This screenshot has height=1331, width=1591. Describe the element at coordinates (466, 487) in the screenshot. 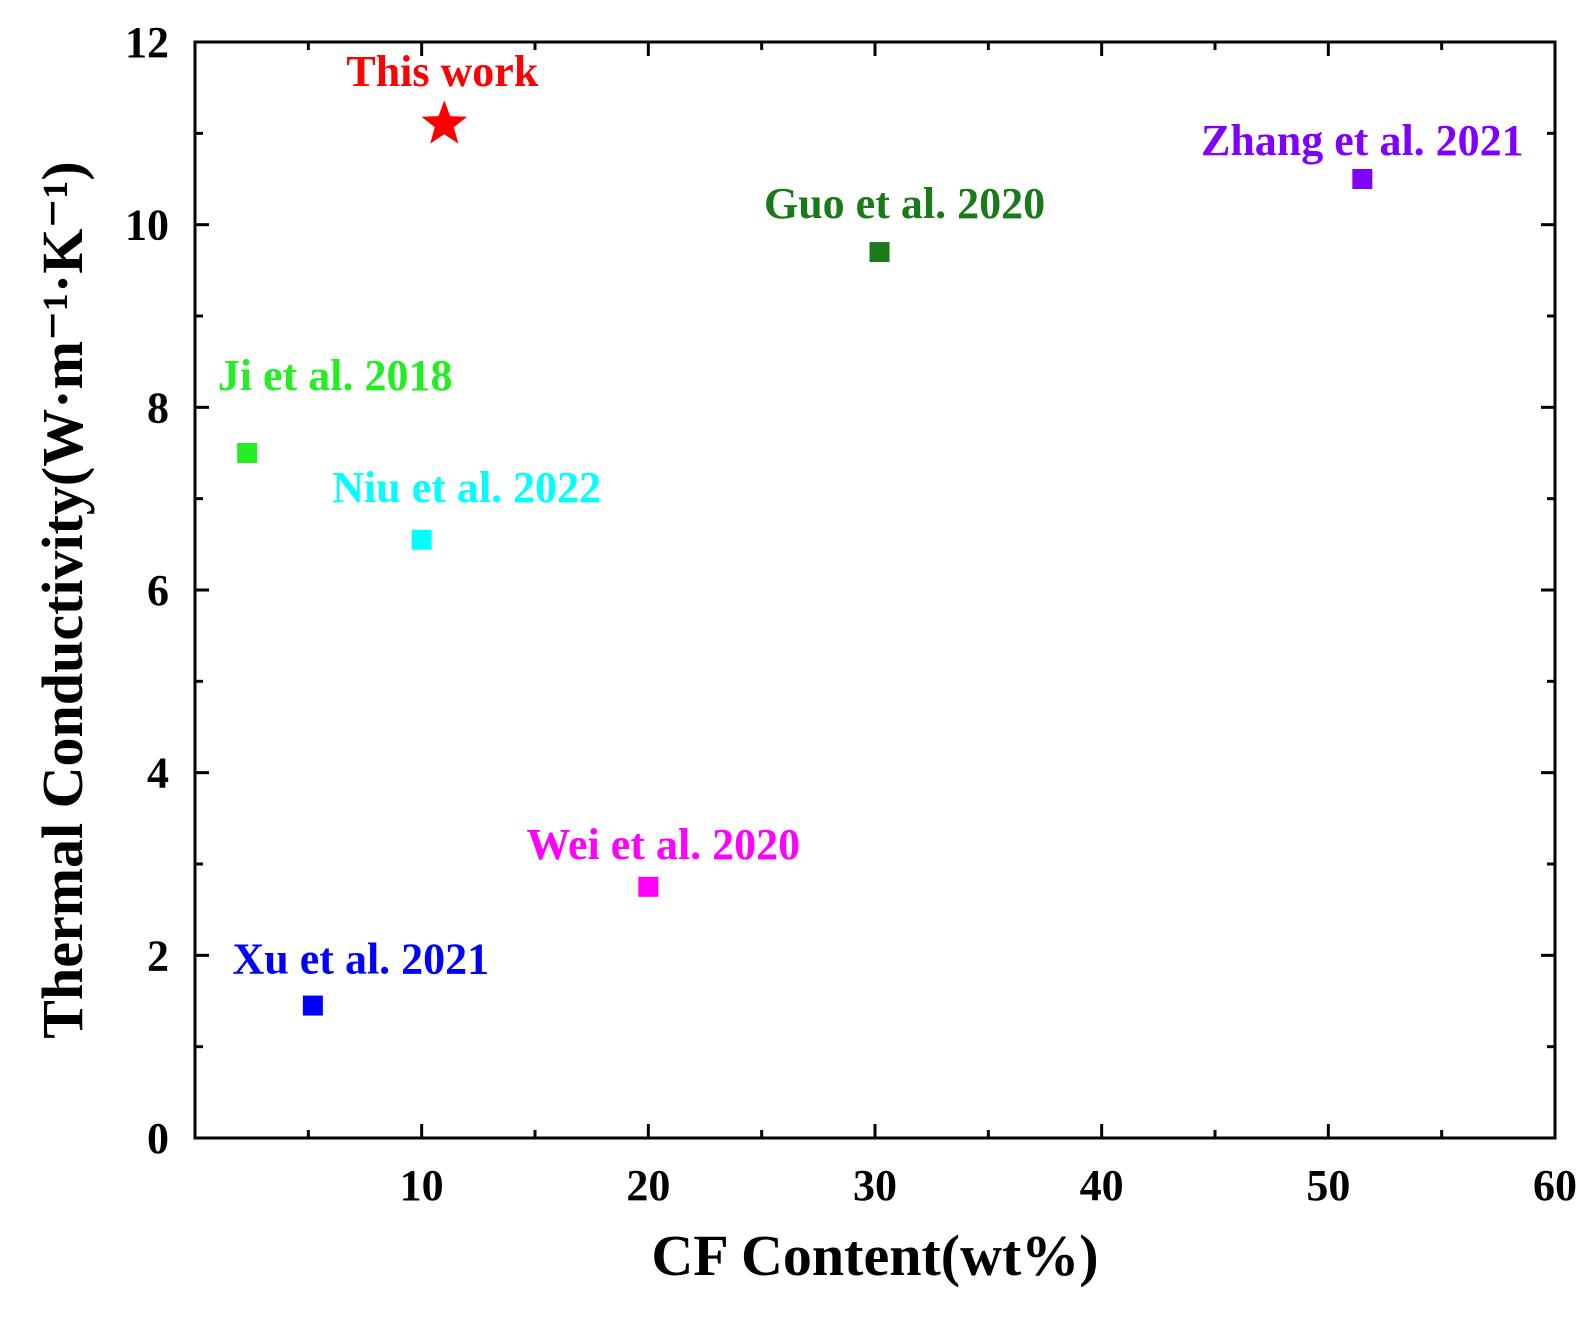

I see `data-point-label: Niu et al. 2022` at that location.